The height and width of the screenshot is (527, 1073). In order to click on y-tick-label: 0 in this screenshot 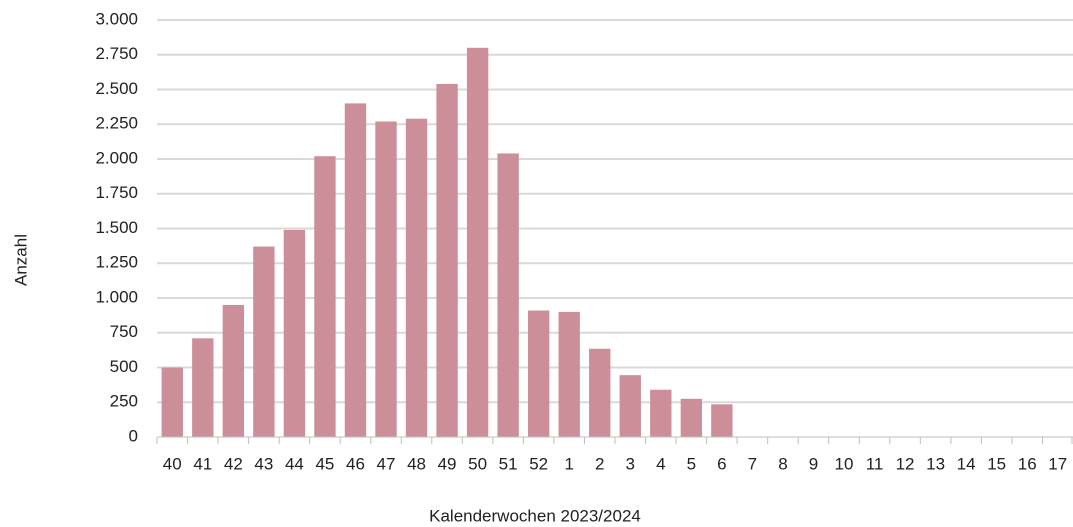, I will do `click(133, 435)`.